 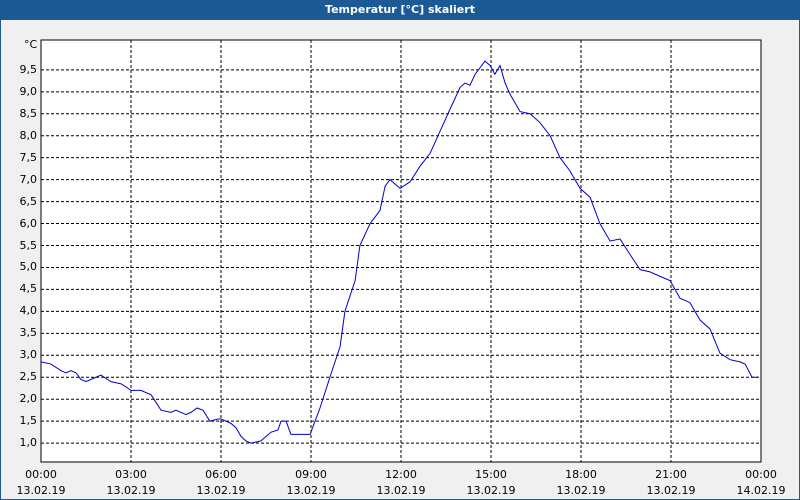 I want to click on x-tick-label: 21:00 13.02.19, so click(x=671, y=482).